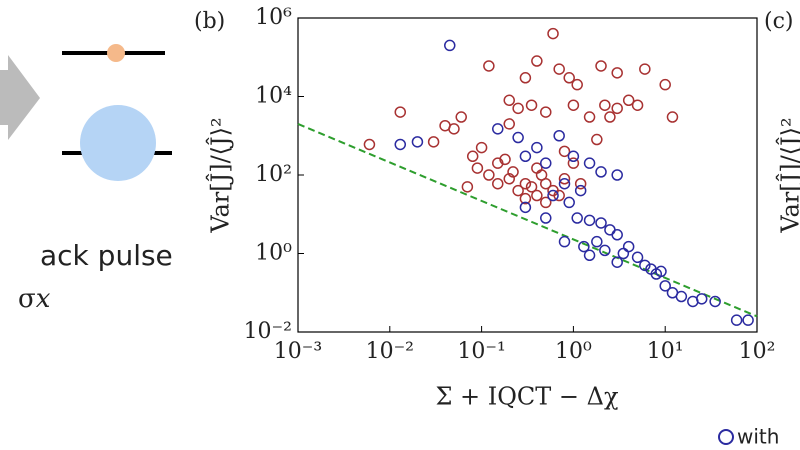  Describe the element at coordinates (665, 351) in the screenshot. I see `x-tick-label: 10¹` at that location.